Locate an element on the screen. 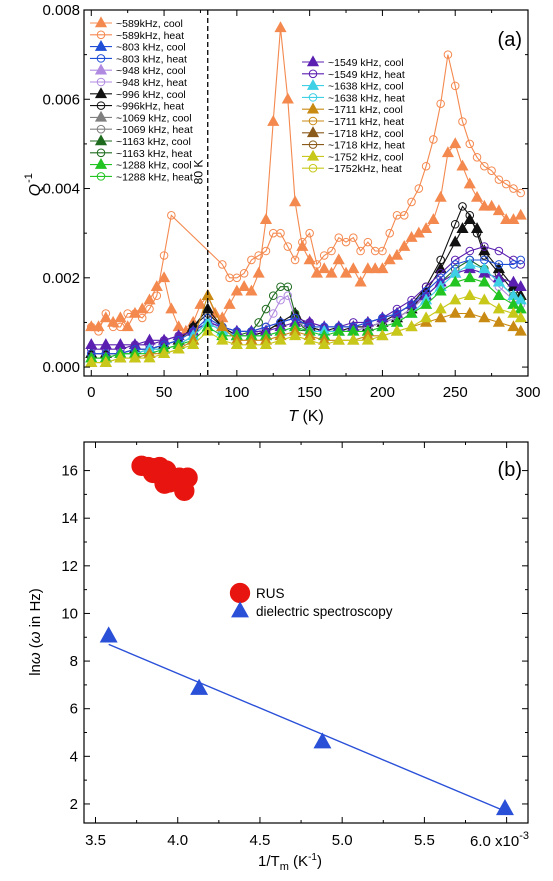  y-tick-label: 0.006 is located at coordinates (61, 99).